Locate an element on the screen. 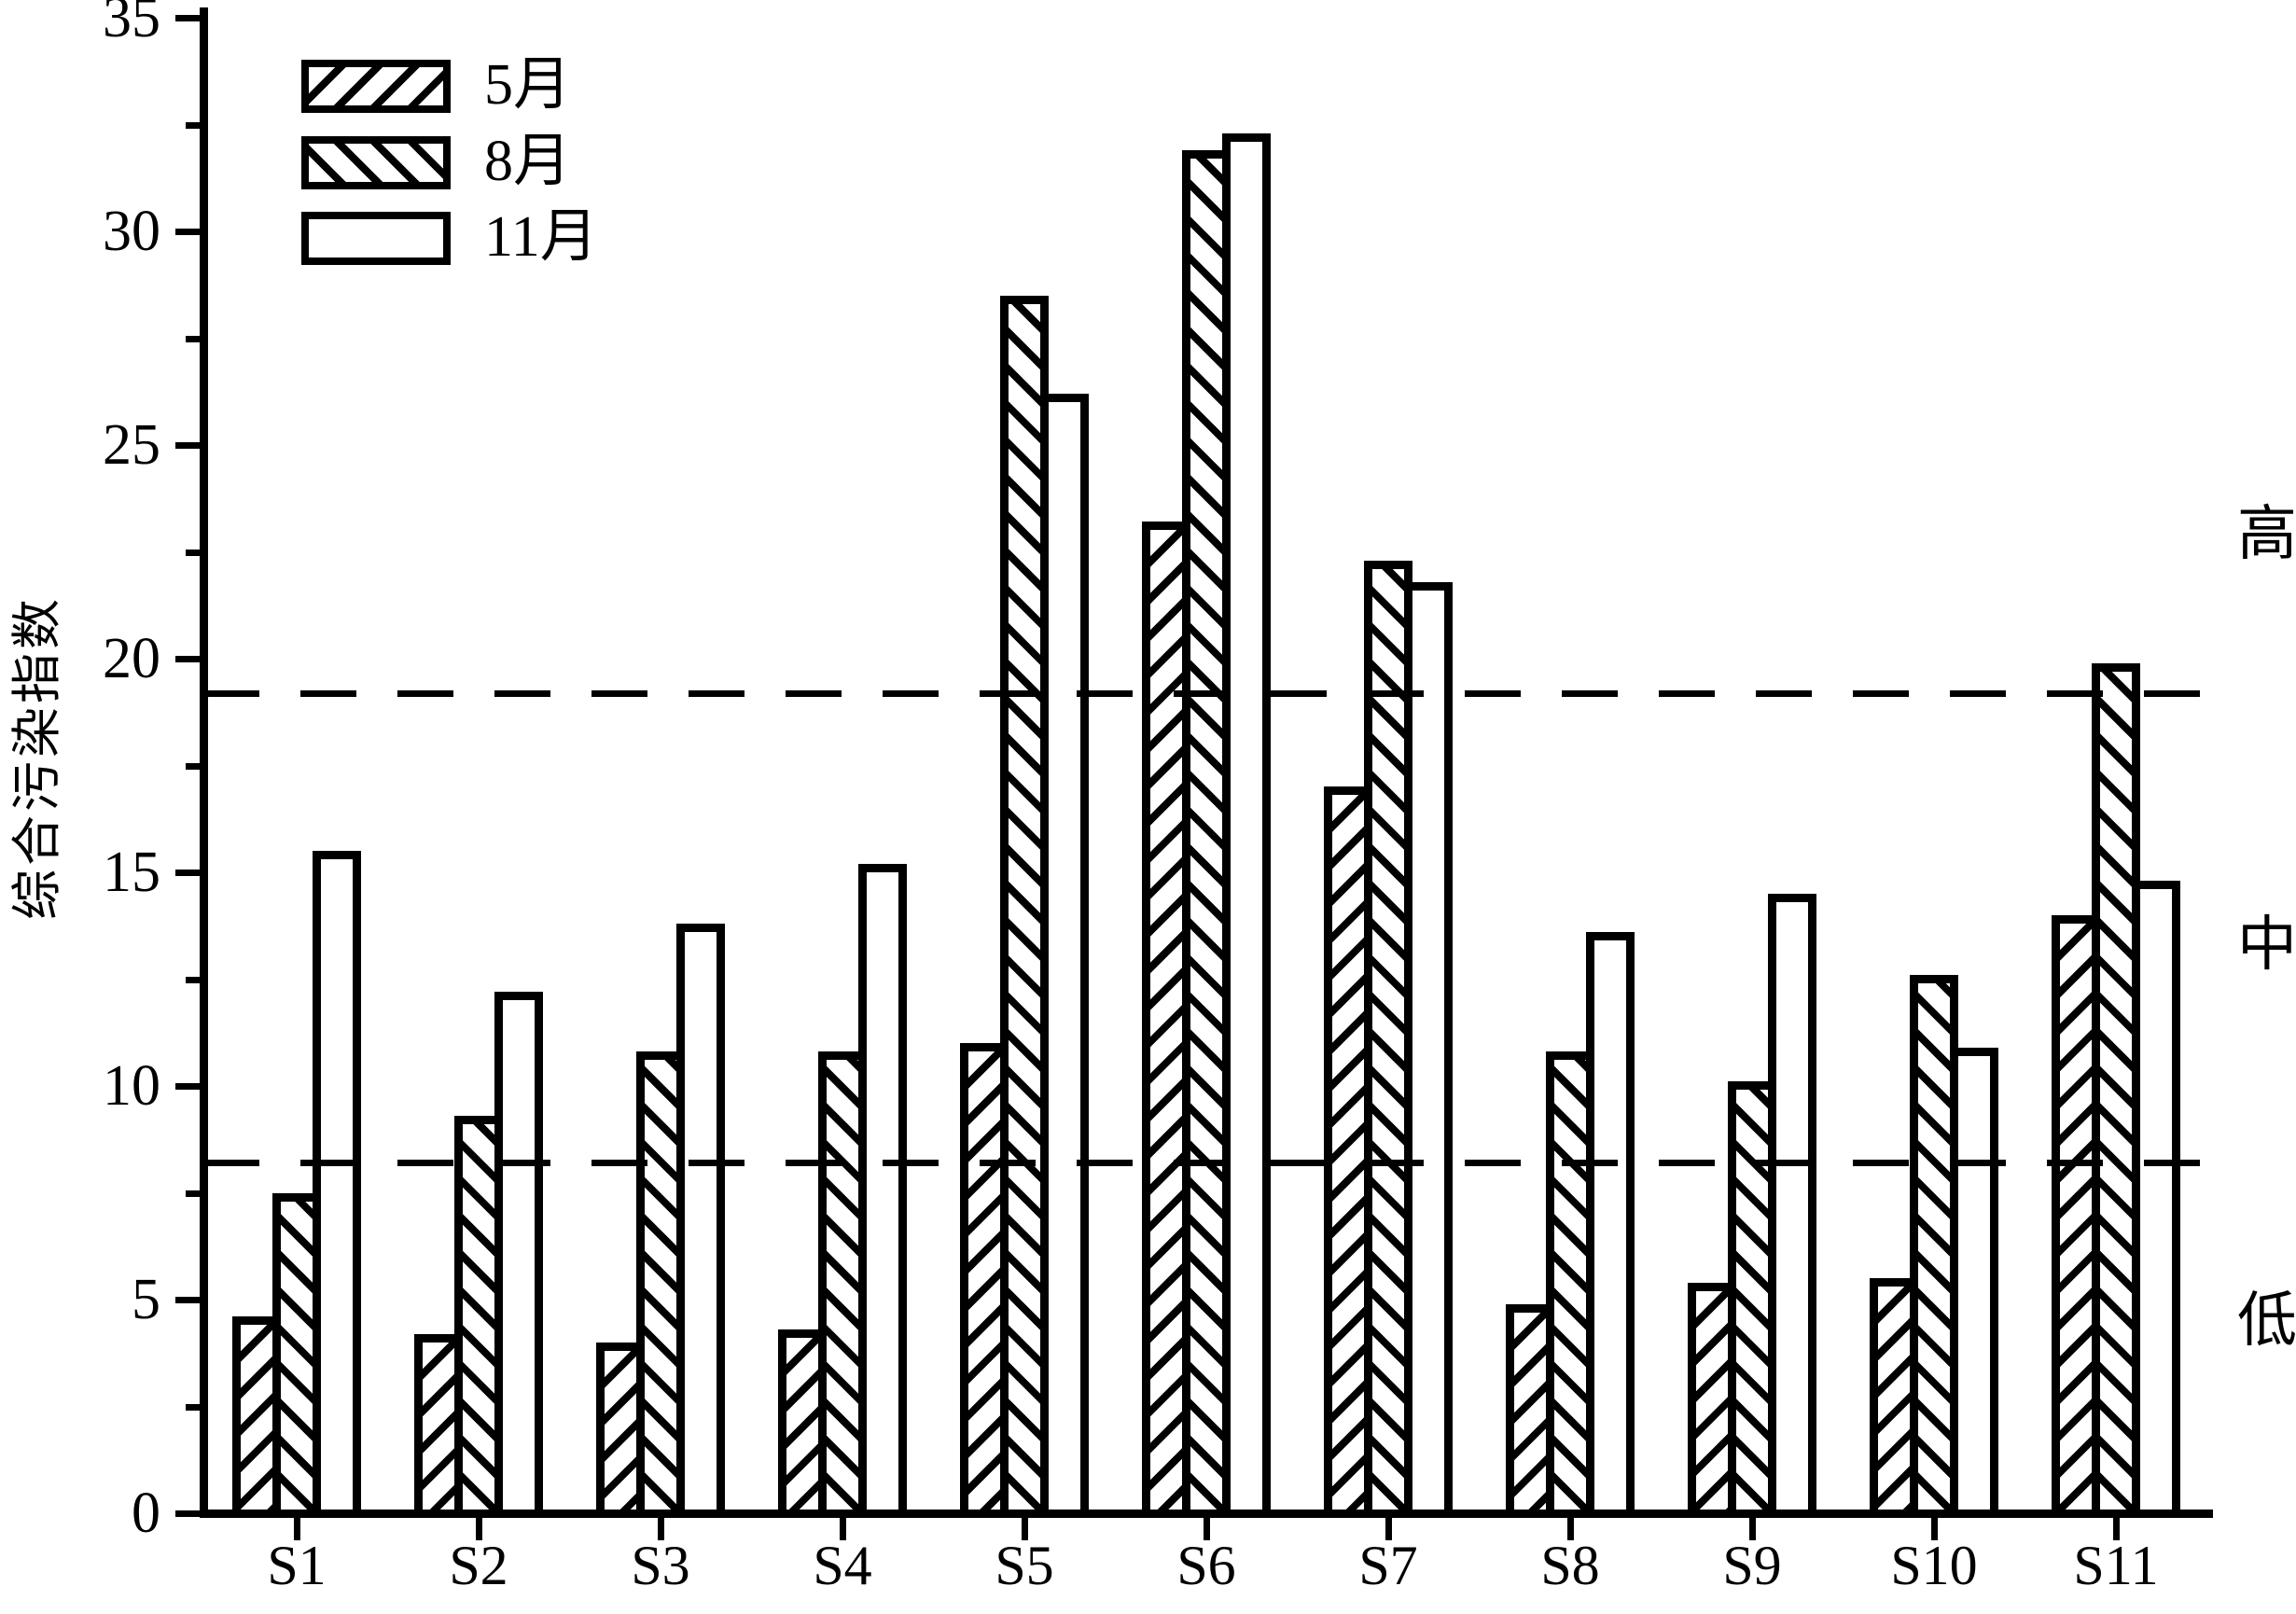 This screenshot has height=1614, width=2296. y-tick-label: 0 is located at coordinates (146, 1513).